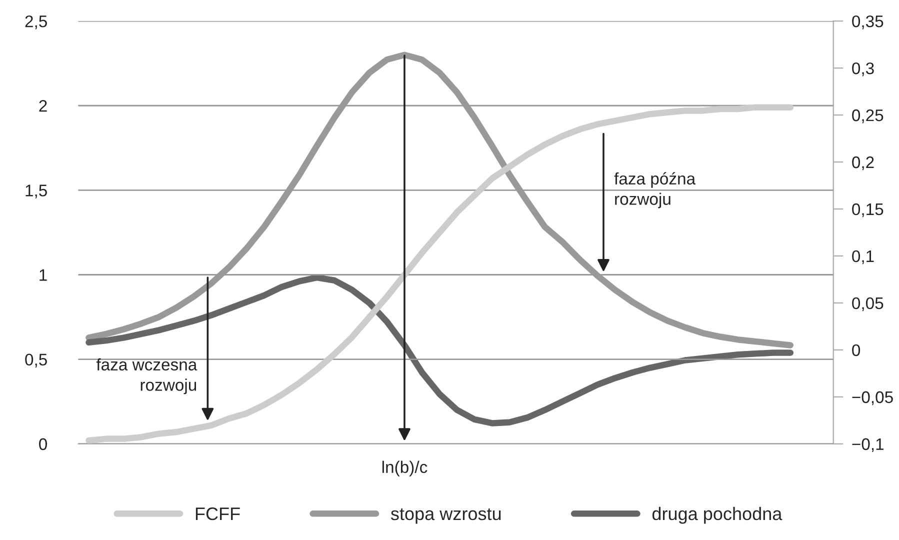  What do you see at coordinates (868, 304) in the screenshot?
I see `y2-tick-label: 0,05` at bounding box center [868, 304].